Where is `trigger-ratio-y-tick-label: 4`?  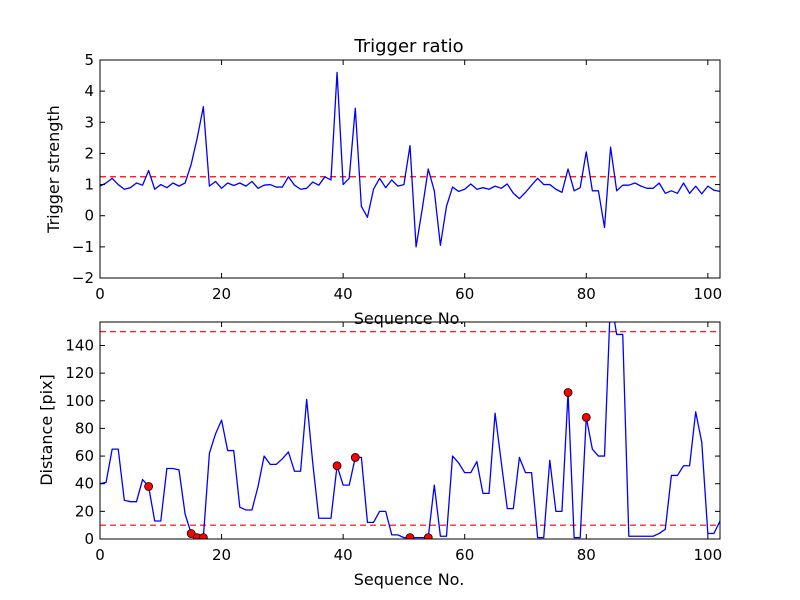
trigger-ratio-y-tick-label: 4 is located at coordinates (89, 91).